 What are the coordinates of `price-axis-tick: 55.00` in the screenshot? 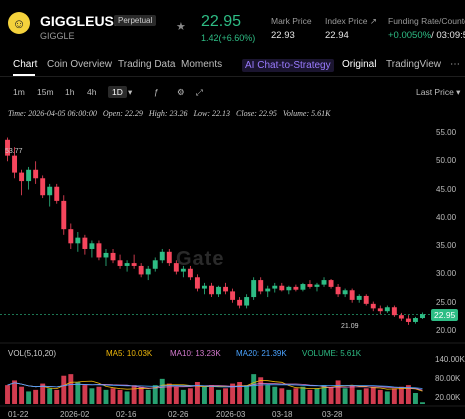 It's located at (446, 132).